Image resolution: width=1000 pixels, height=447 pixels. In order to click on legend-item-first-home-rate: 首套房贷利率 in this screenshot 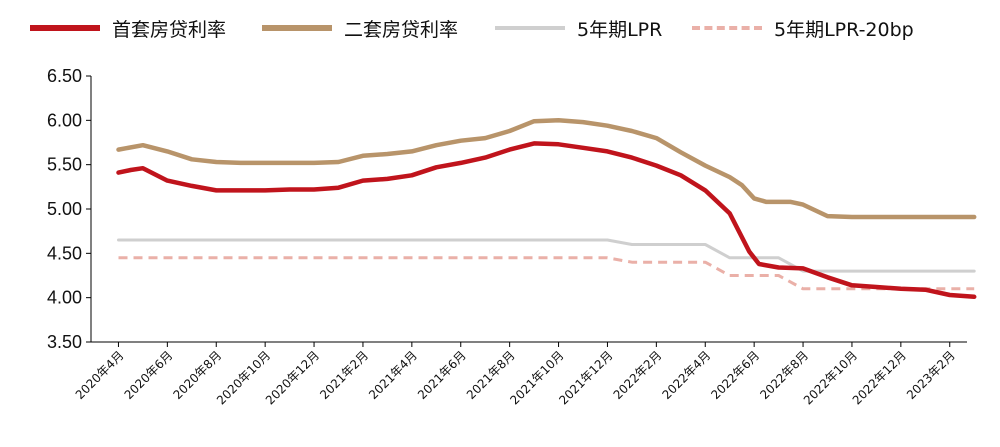, I will do `click(128, 28)`.